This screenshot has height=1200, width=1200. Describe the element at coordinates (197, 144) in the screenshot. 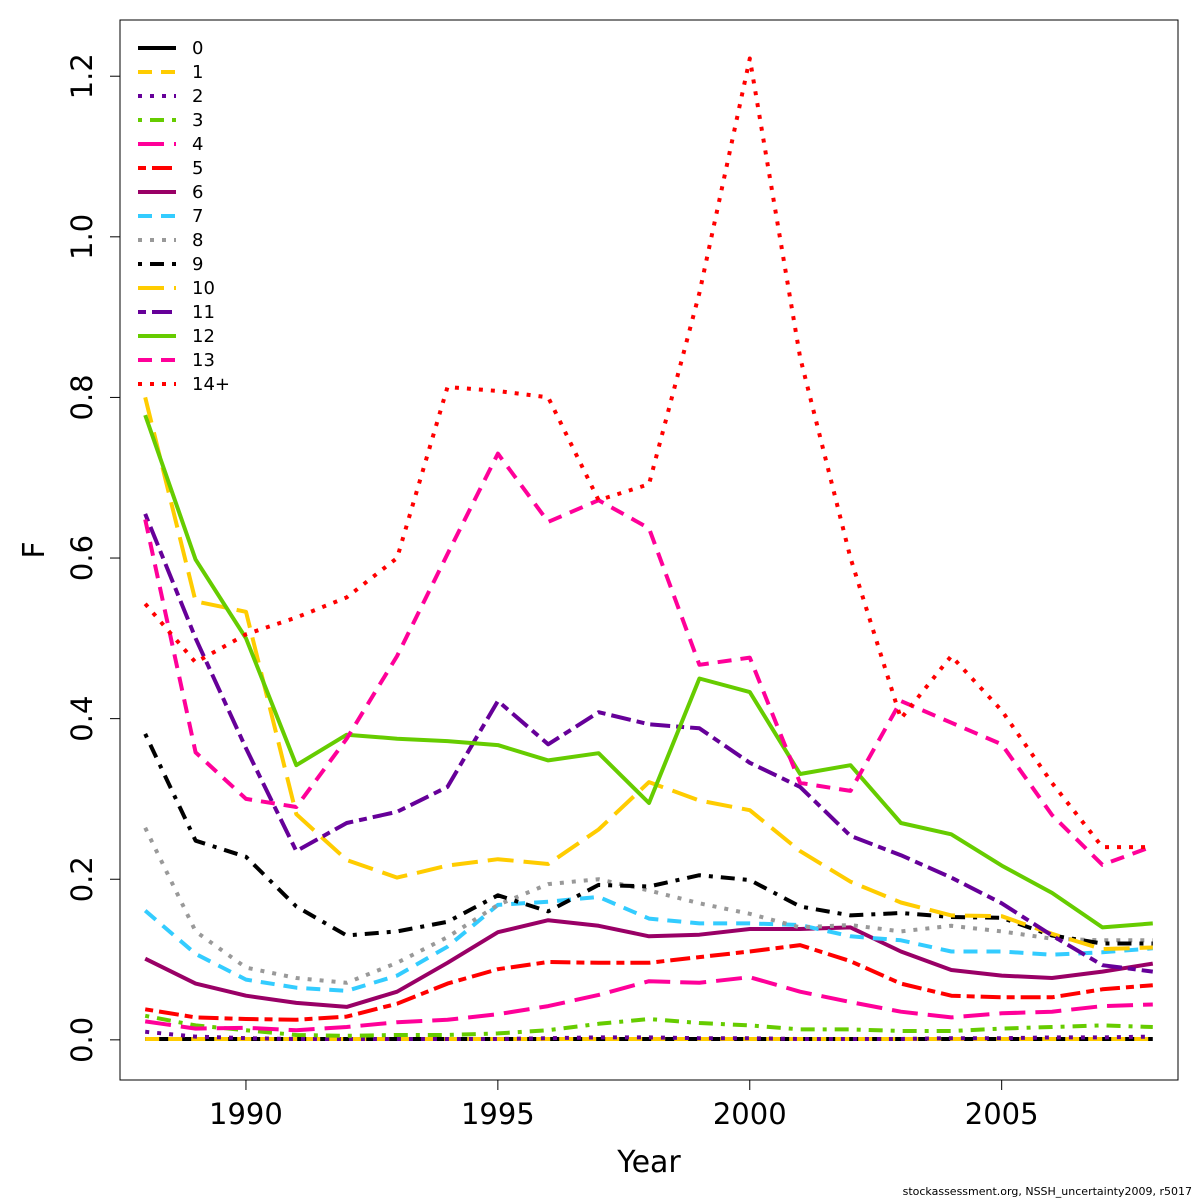

I see `legend-label: 4` at that location.